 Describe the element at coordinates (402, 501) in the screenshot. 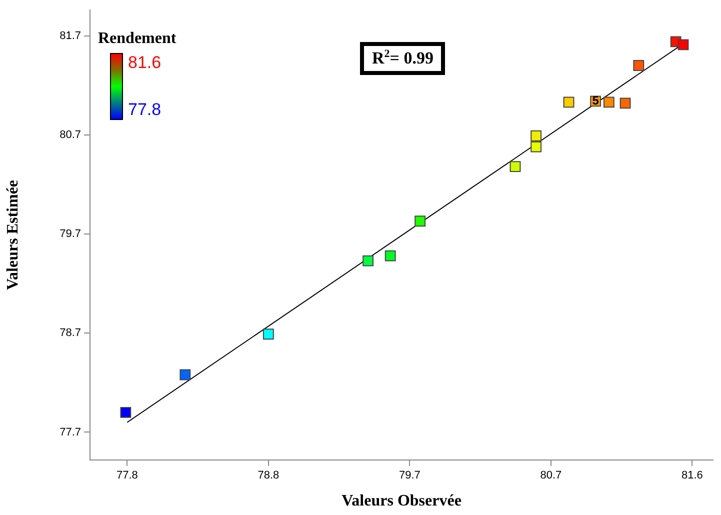

I see `x-axis-title: Valeurs Observée` at that location.